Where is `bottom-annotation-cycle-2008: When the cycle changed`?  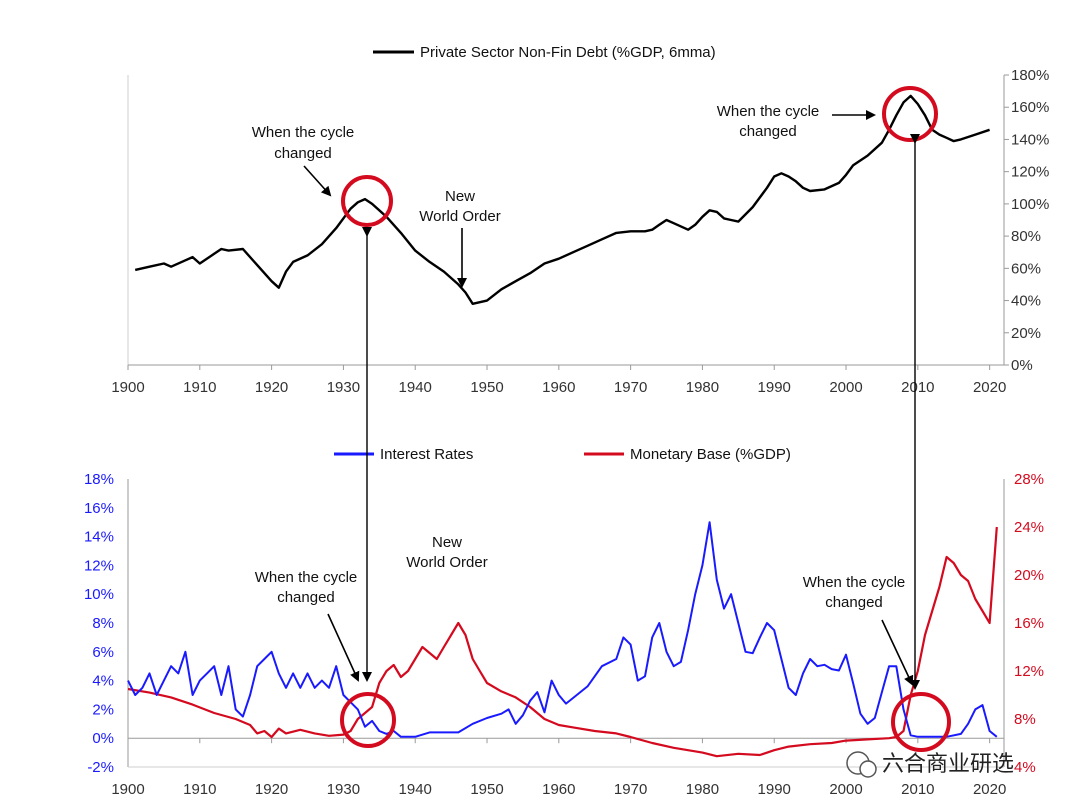 bottom-annotation-cycle-2008: When the cycle changed is located at coordinates (858, 630).